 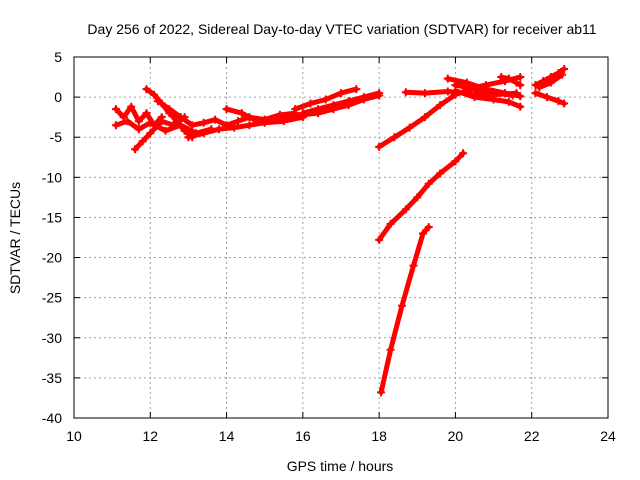 I want to click on y-tick-label: -30, so click(x=52, y=338).